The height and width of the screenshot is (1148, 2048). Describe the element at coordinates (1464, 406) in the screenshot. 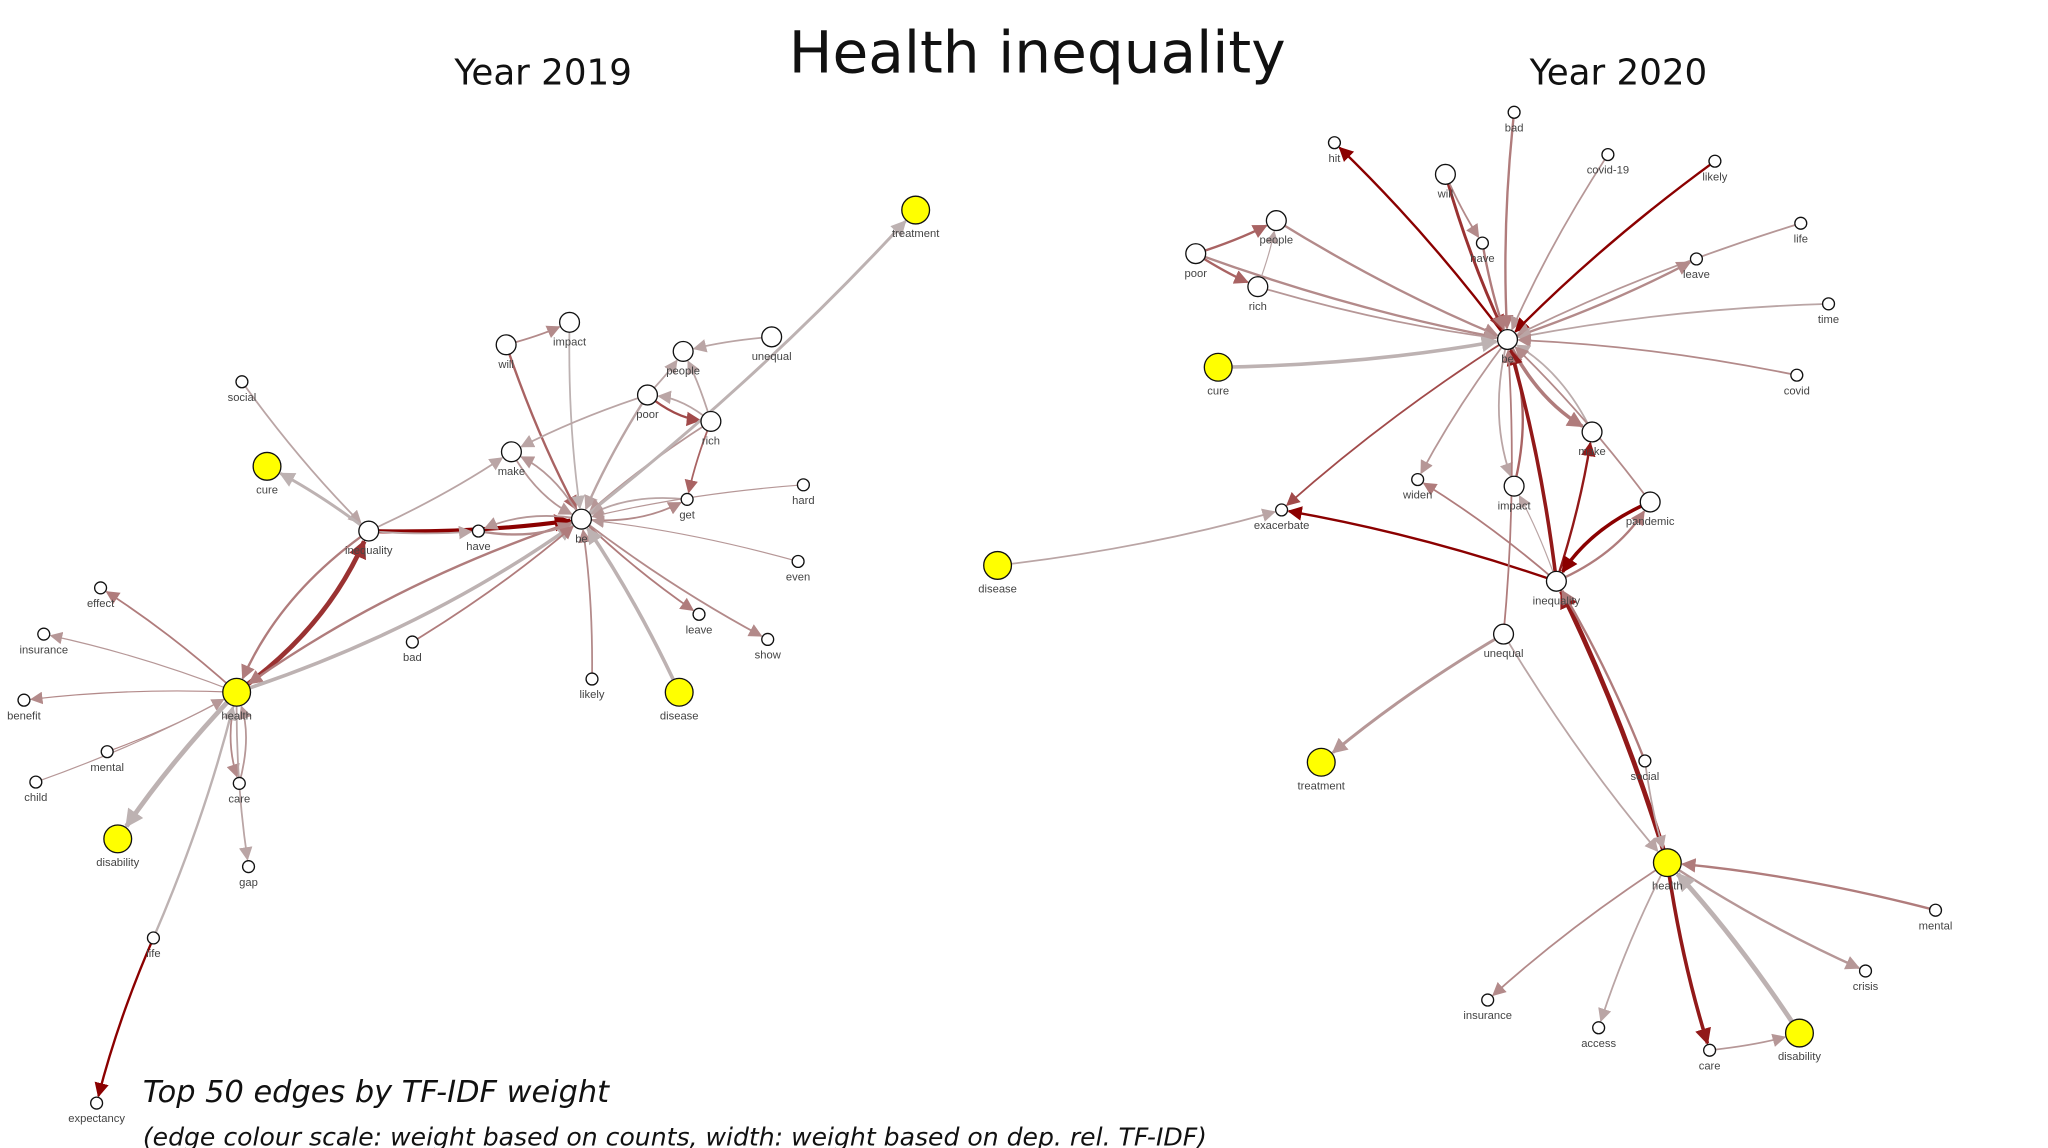

I see `edge-be-to-widen` at that location.